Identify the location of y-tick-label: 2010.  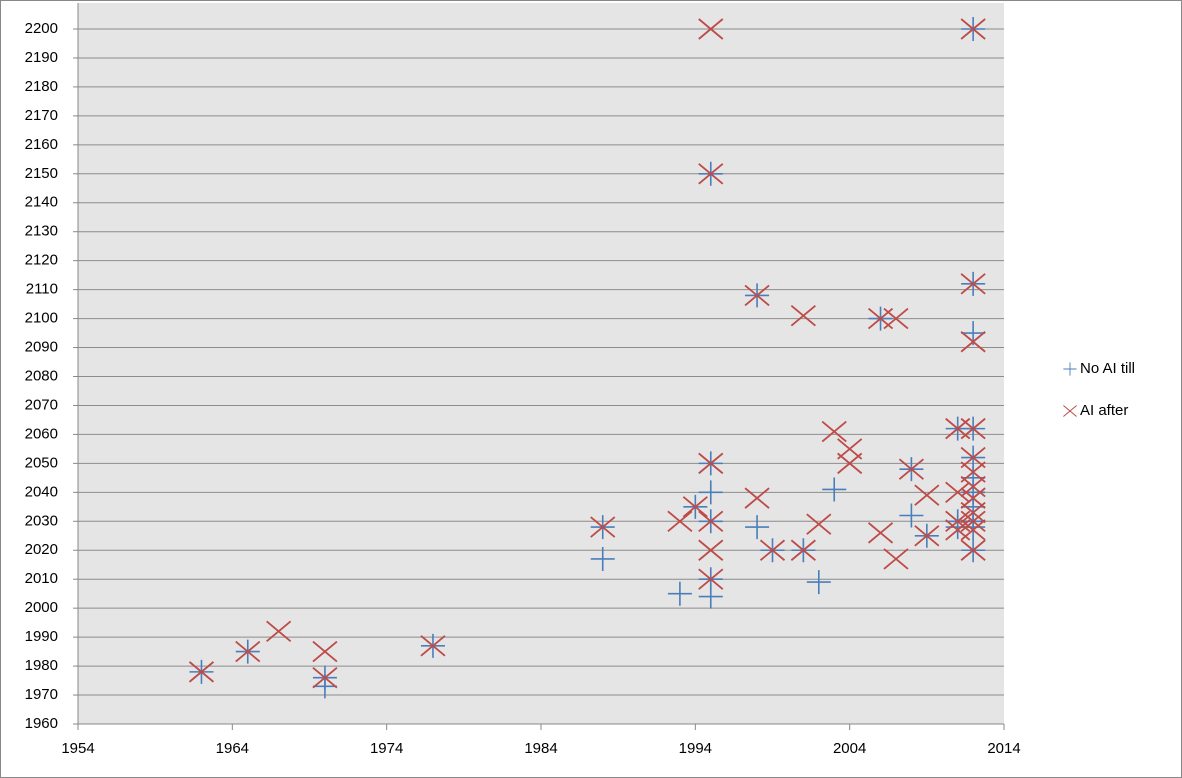
(41, 578).